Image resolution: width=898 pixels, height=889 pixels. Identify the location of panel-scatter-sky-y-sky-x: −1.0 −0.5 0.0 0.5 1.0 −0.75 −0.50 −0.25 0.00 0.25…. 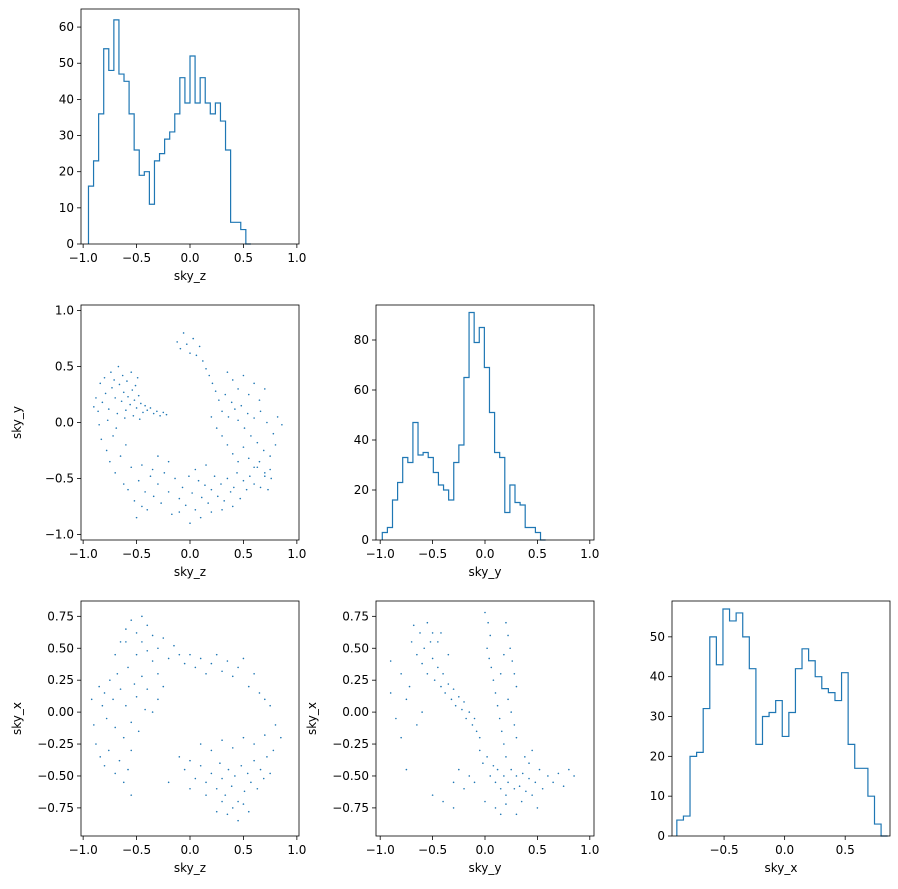
(452, 737).